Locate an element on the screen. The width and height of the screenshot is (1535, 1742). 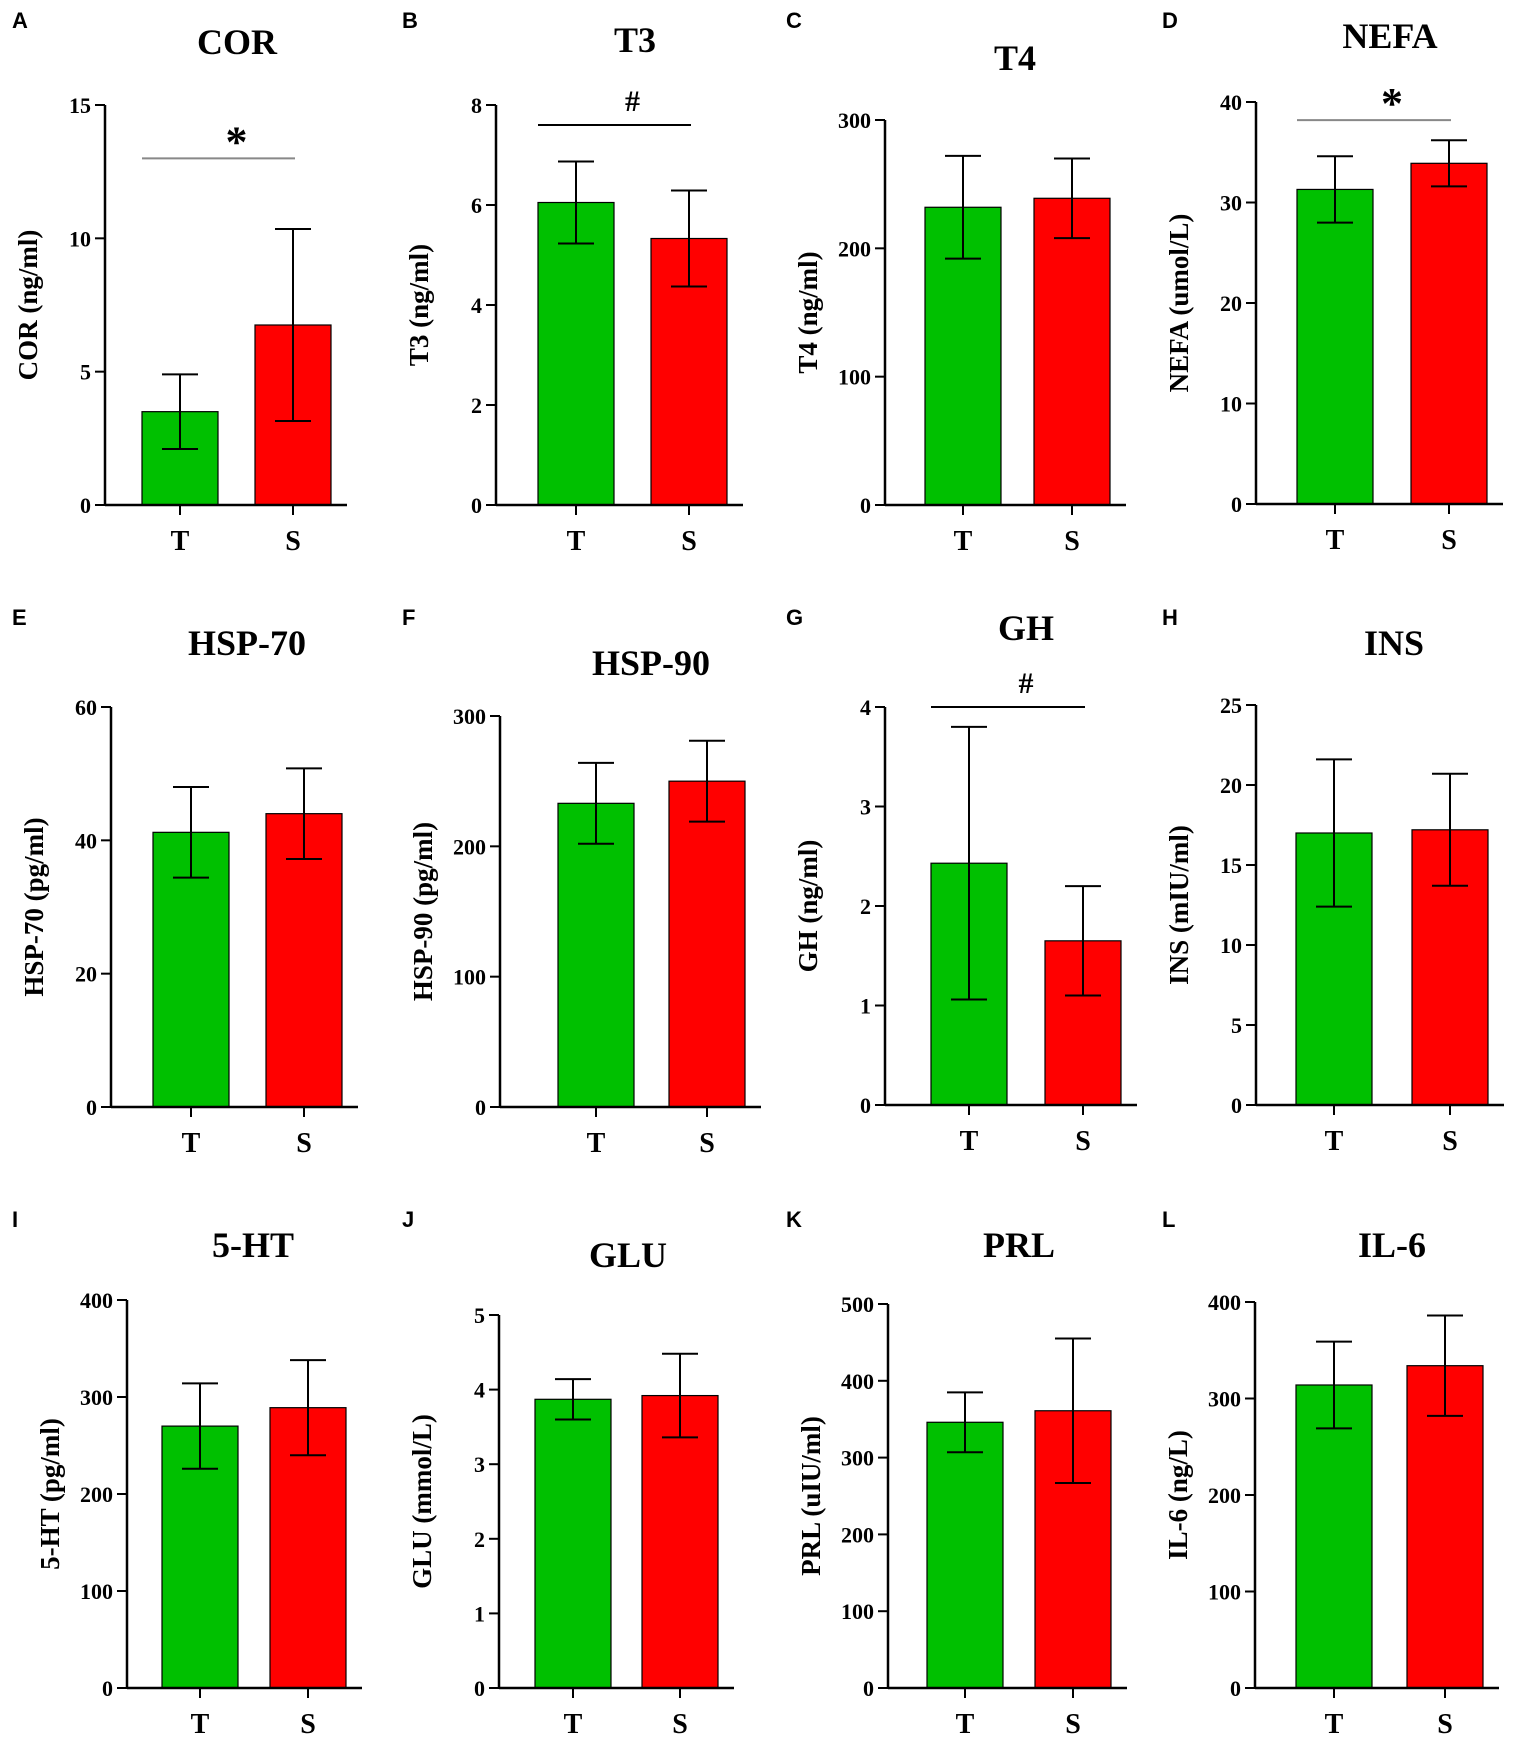
panel-letter: K is located at coordinates (794, 1219).